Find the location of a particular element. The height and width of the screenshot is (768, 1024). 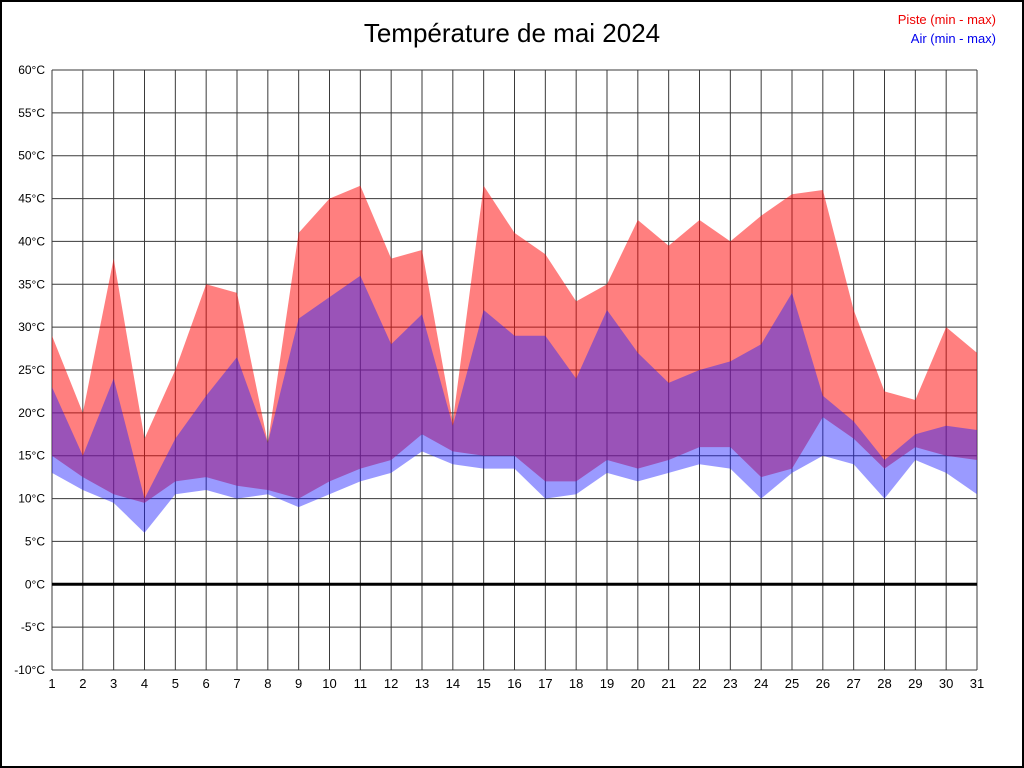

x-tick-label: 29 is located at coordinates (915, 683).